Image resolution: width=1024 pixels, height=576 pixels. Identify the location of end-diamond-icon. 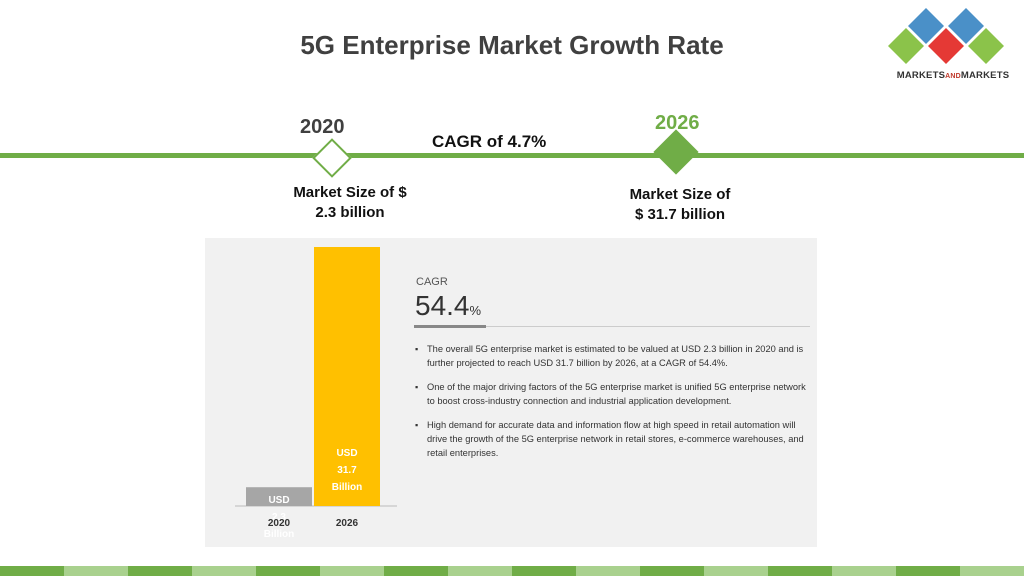
(676, 152).